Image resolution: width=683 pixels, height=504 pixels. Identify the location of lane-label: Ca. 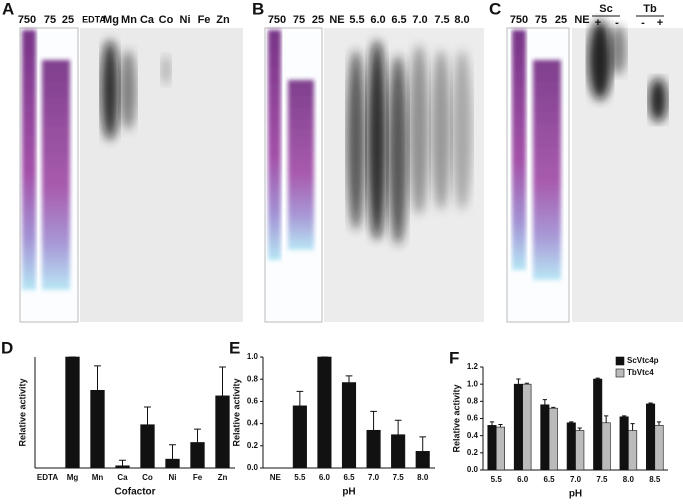
(147, 20).